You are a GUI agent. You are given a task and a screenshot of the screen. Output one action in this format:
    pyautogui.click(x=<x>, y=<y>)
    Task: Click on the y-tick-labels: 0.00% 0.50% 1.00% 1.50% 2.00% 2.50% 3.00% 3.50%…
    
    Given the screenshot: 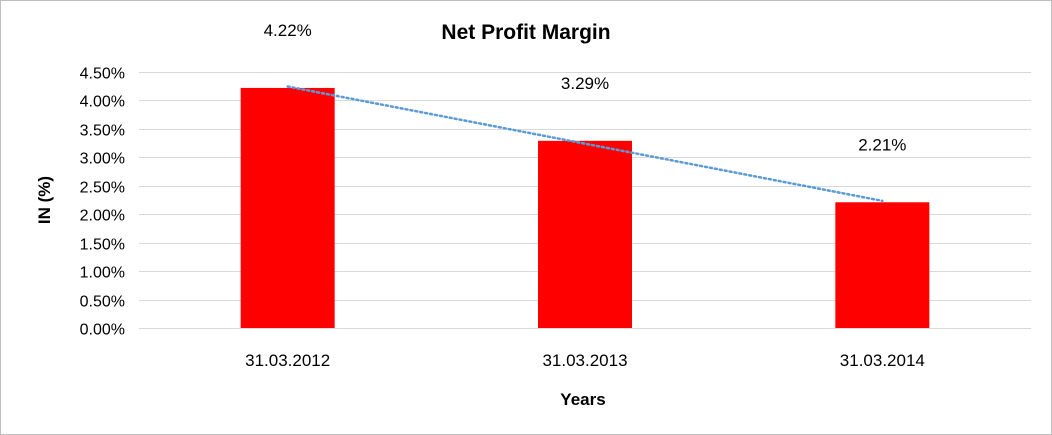 What is the action you would take?
    pyautogui.click(x=102, y=202)
    